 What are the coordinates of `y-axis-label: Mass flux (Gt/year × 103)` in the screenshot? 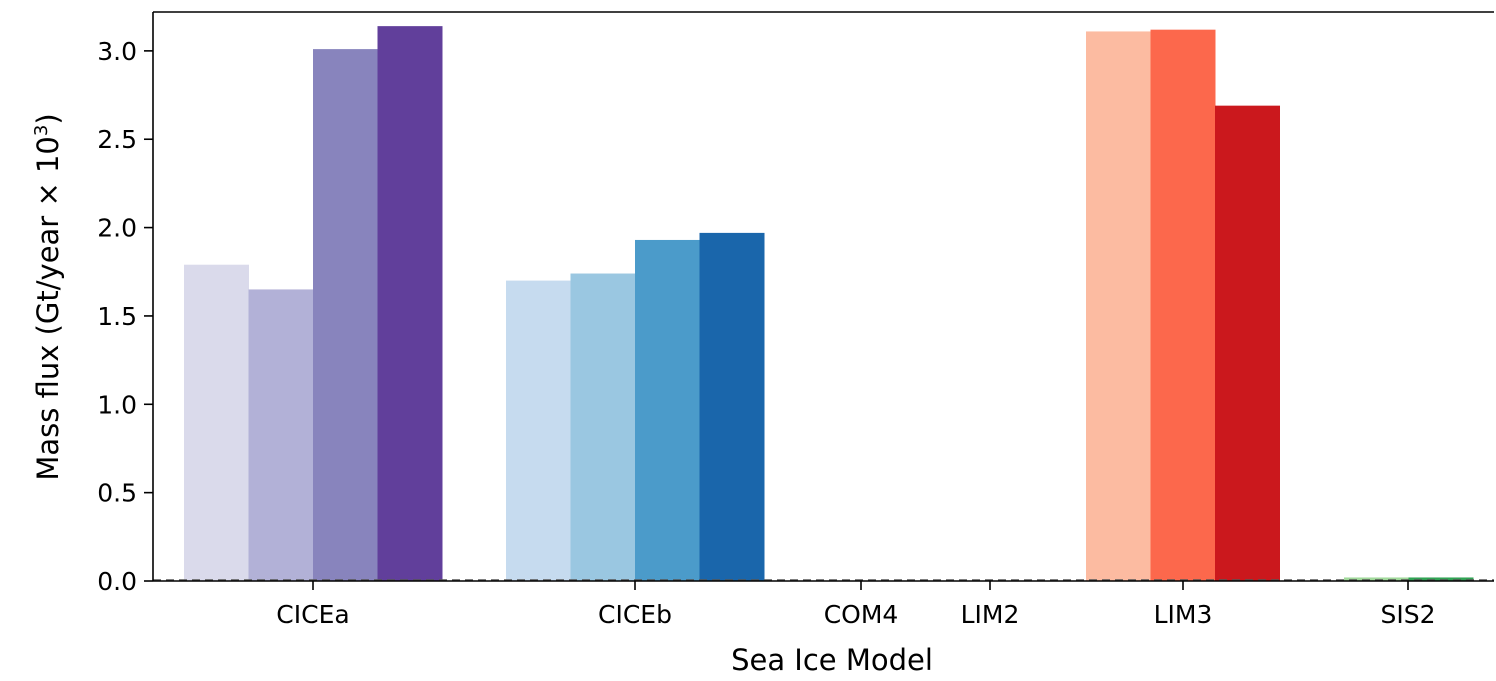 It's located at (48, 296).